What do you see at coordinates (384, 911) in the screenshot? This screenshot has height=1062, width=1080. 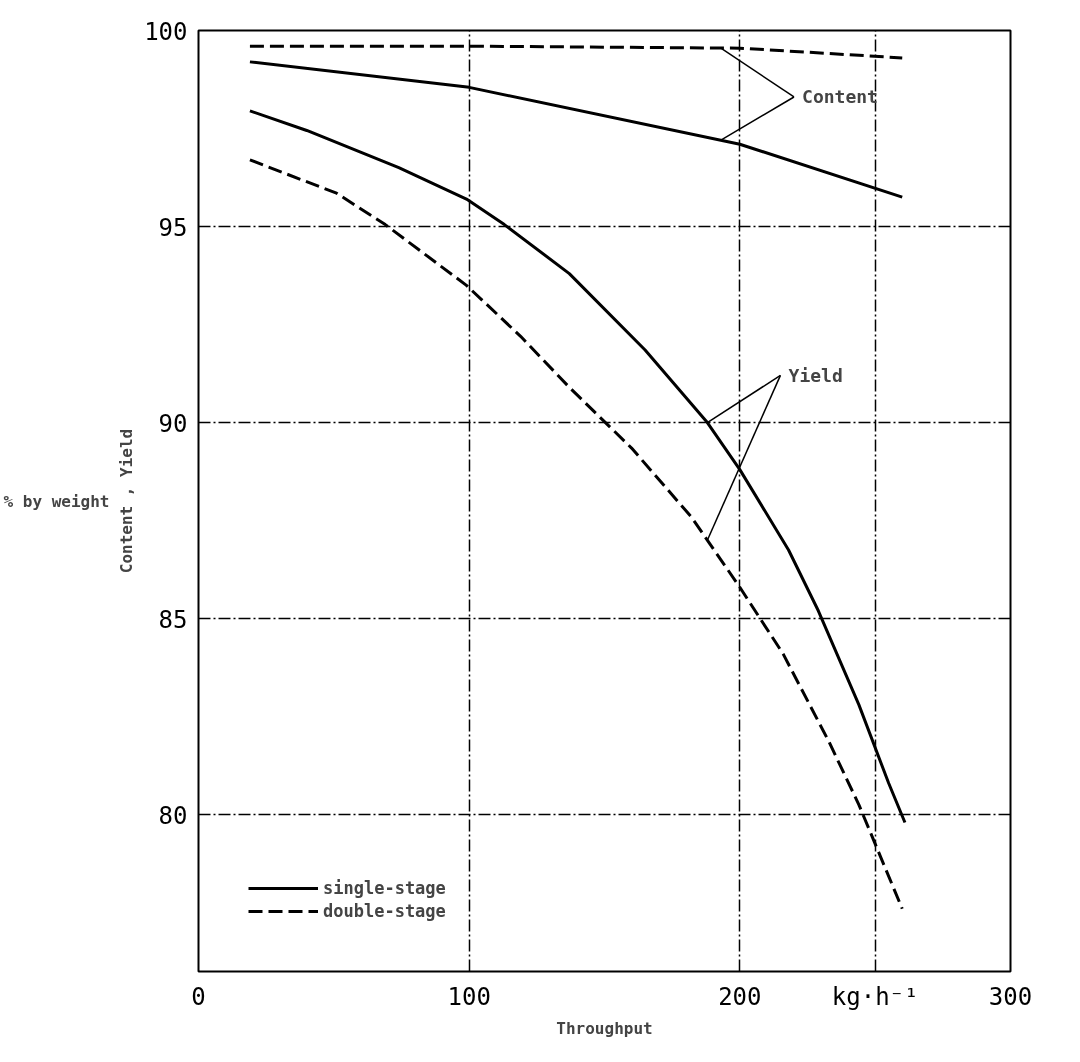 I see `legend-label: double-stage` at bounding box center [384, 911].